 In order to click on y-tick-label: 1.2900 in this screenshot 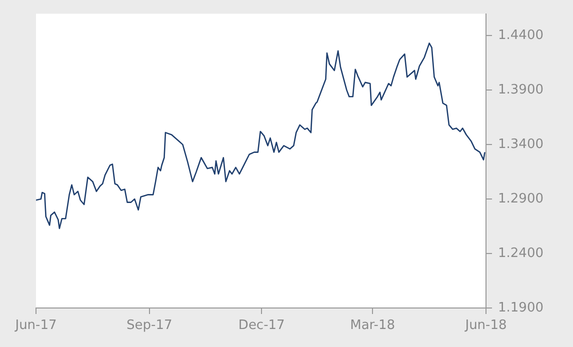, I will do `click(521, 198)`.